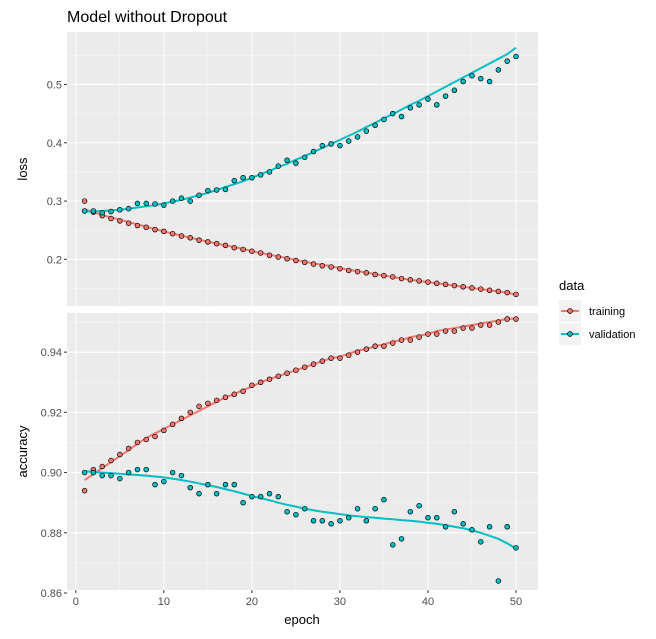 The width and height of the screenshot is (656, 639). I want to click on x-tick-label: 20, so click(252, 602).